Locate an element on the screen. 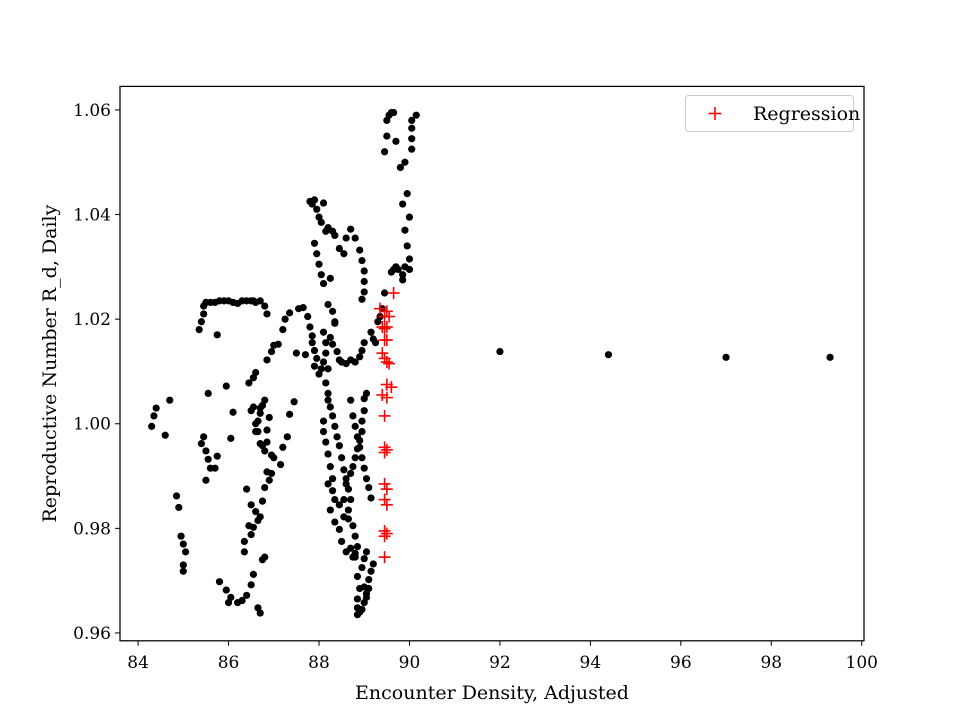 The image size is (960, 720). y-tick-label: 1.06 is located at coordinates (92, 111).